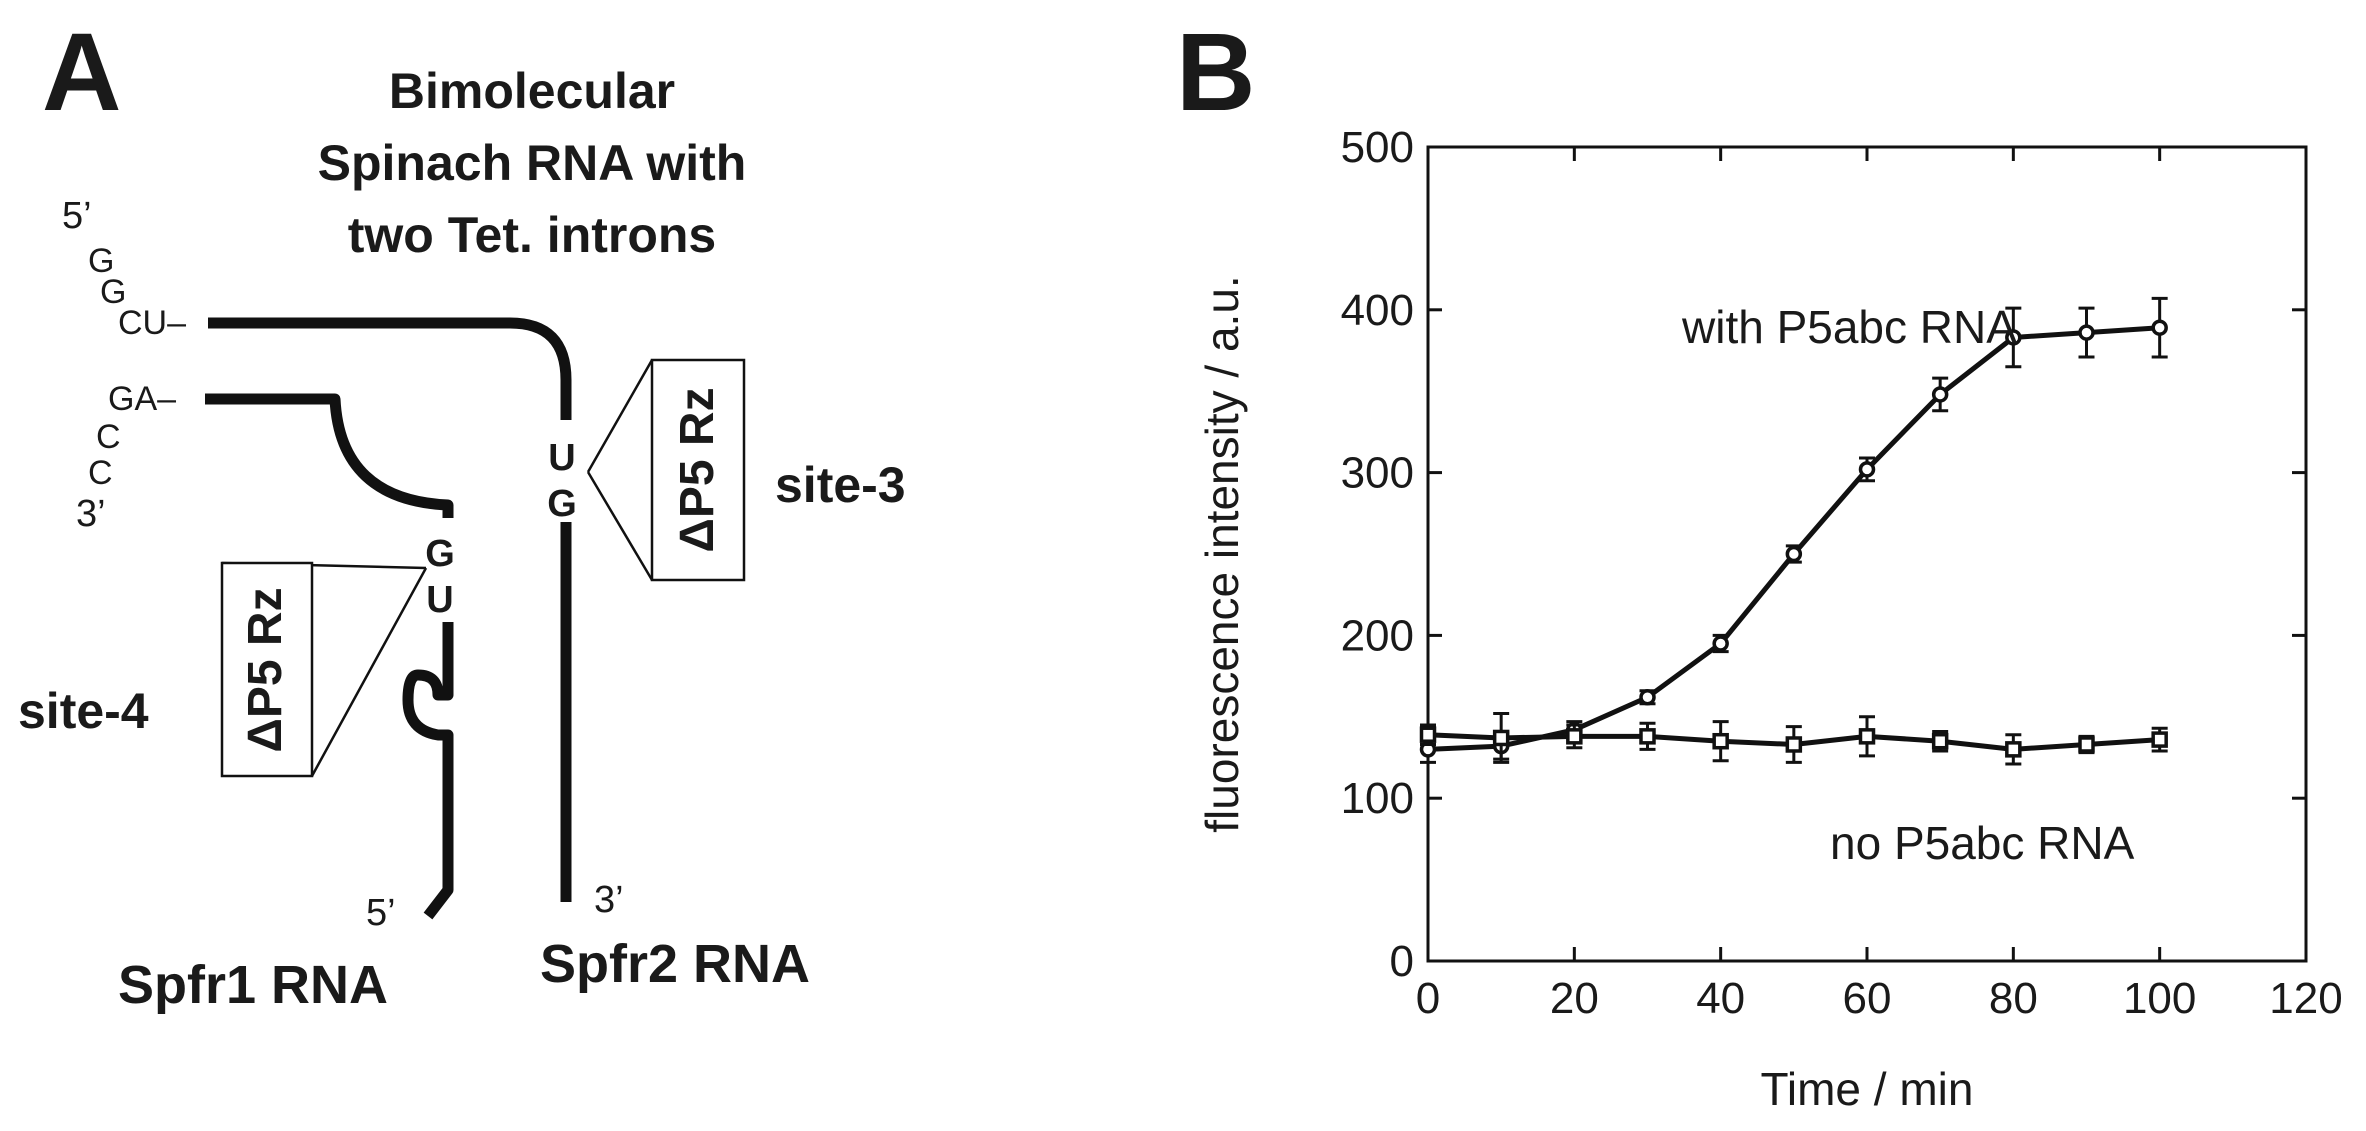 The height and width of the screenshot is (1131, 2366). Describe the element at coordinates (142, 399) in the screenshot. I see `seq-ga: GA–` at that location.